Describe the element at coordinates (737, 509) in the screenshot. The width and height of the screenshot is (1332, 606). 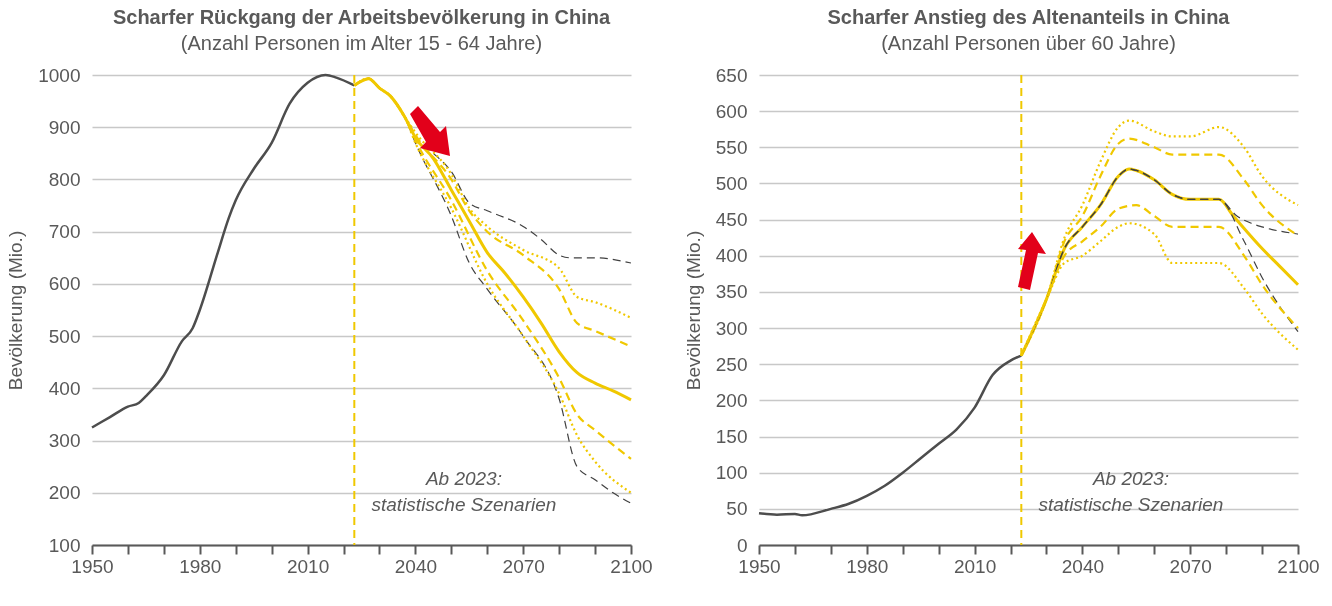
I see `y-tick-label: 50` at that location.